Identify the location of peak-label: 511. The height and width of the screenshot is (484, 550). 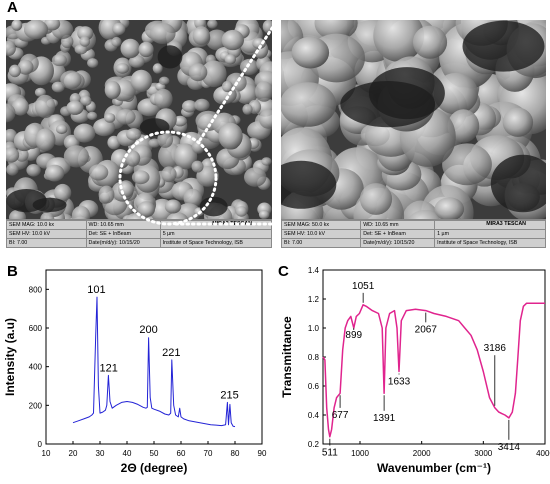
(330, 453).